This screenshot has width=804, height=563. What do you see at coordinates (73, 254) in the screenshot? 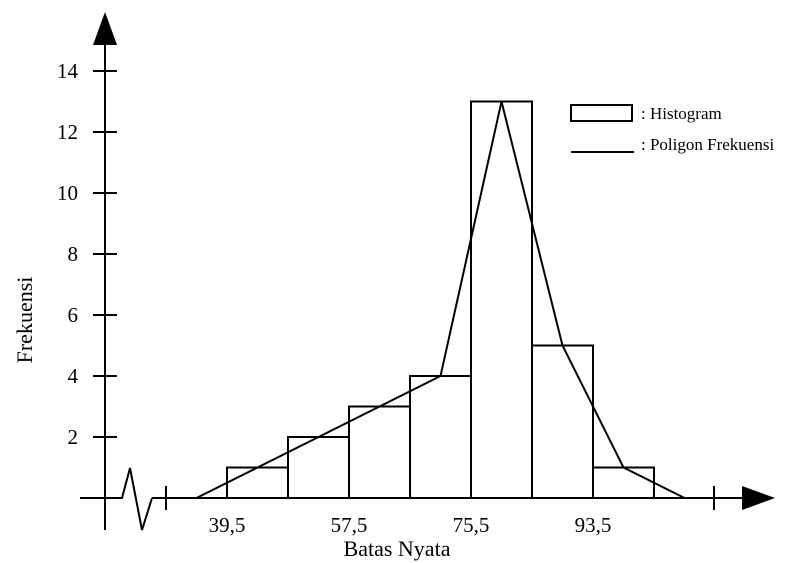
I see `y-tick-label: 8` at bounding box center [73, 254].